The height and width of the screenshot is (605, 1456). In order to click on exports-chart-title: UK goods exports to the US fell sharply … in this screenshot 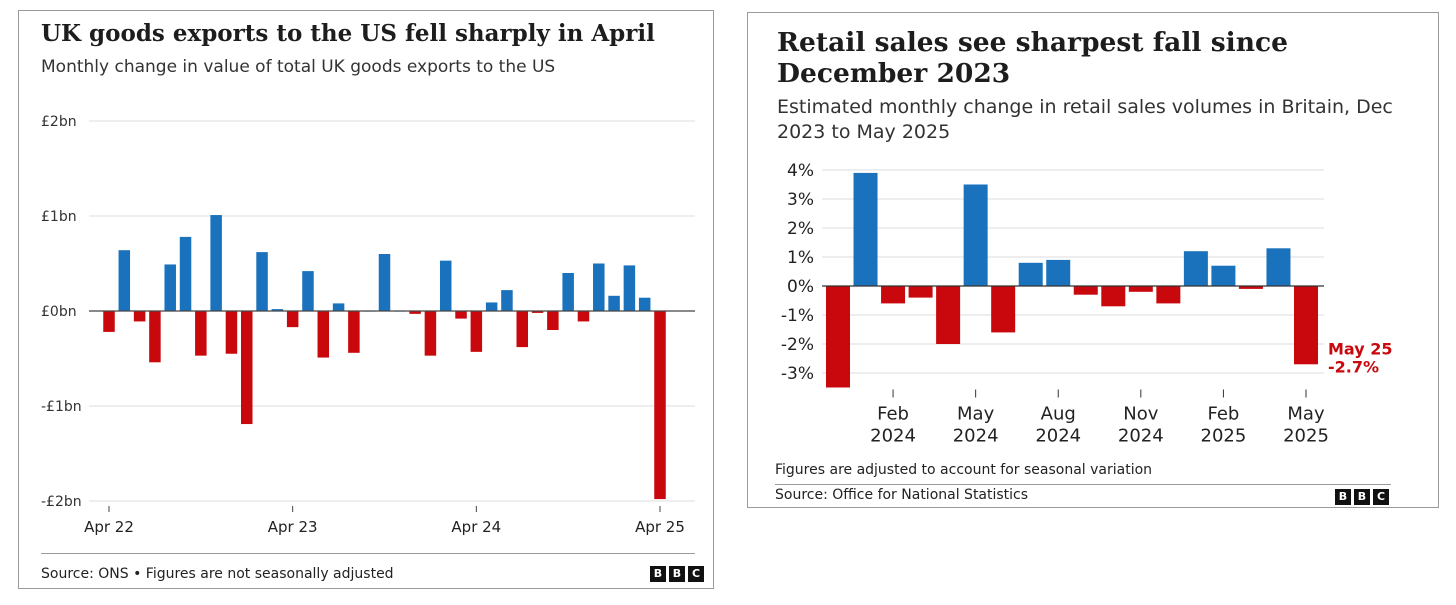, I will do `click(348, 33)`.